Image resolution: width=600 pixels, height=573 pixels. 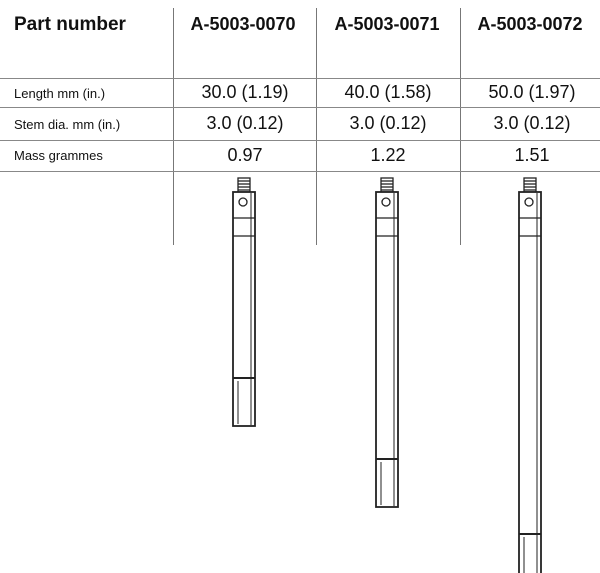 What do you see at coordinates (532, 92) in the screenshot?
I see `length-0072: 50.0 (1.97)` at bounding box center [532, 92].